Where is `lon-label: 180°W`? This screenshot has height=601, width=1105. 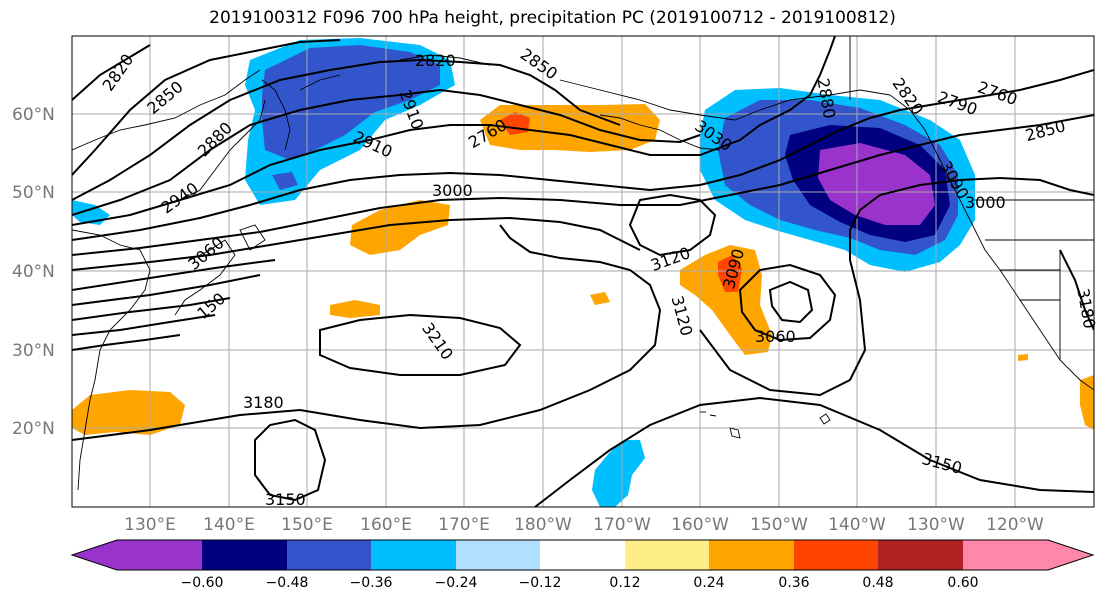 lon-label: 180°W is located at coordinates (543, 525).